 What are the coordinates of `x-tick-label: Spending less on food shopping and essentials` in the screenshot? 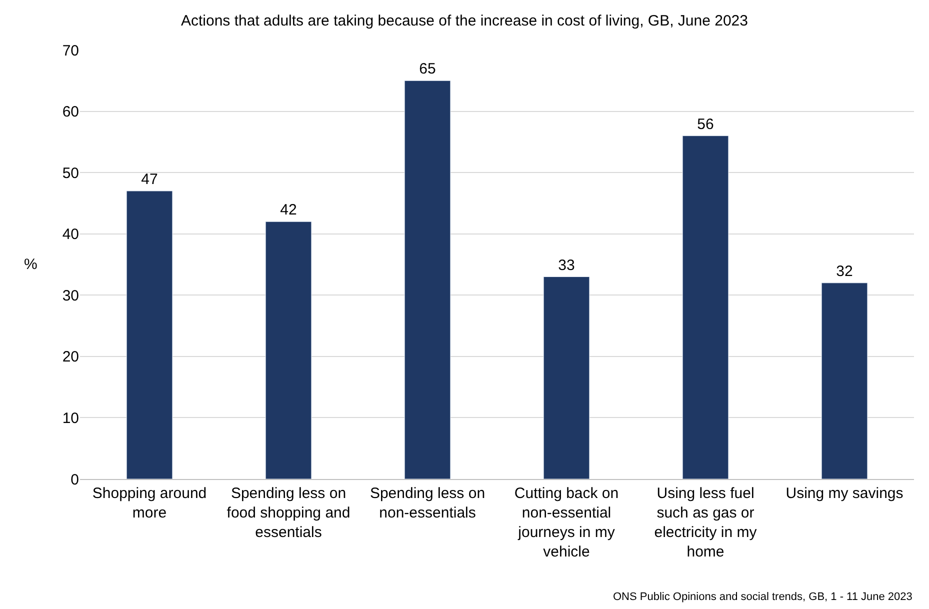 It's located at (288, 513).